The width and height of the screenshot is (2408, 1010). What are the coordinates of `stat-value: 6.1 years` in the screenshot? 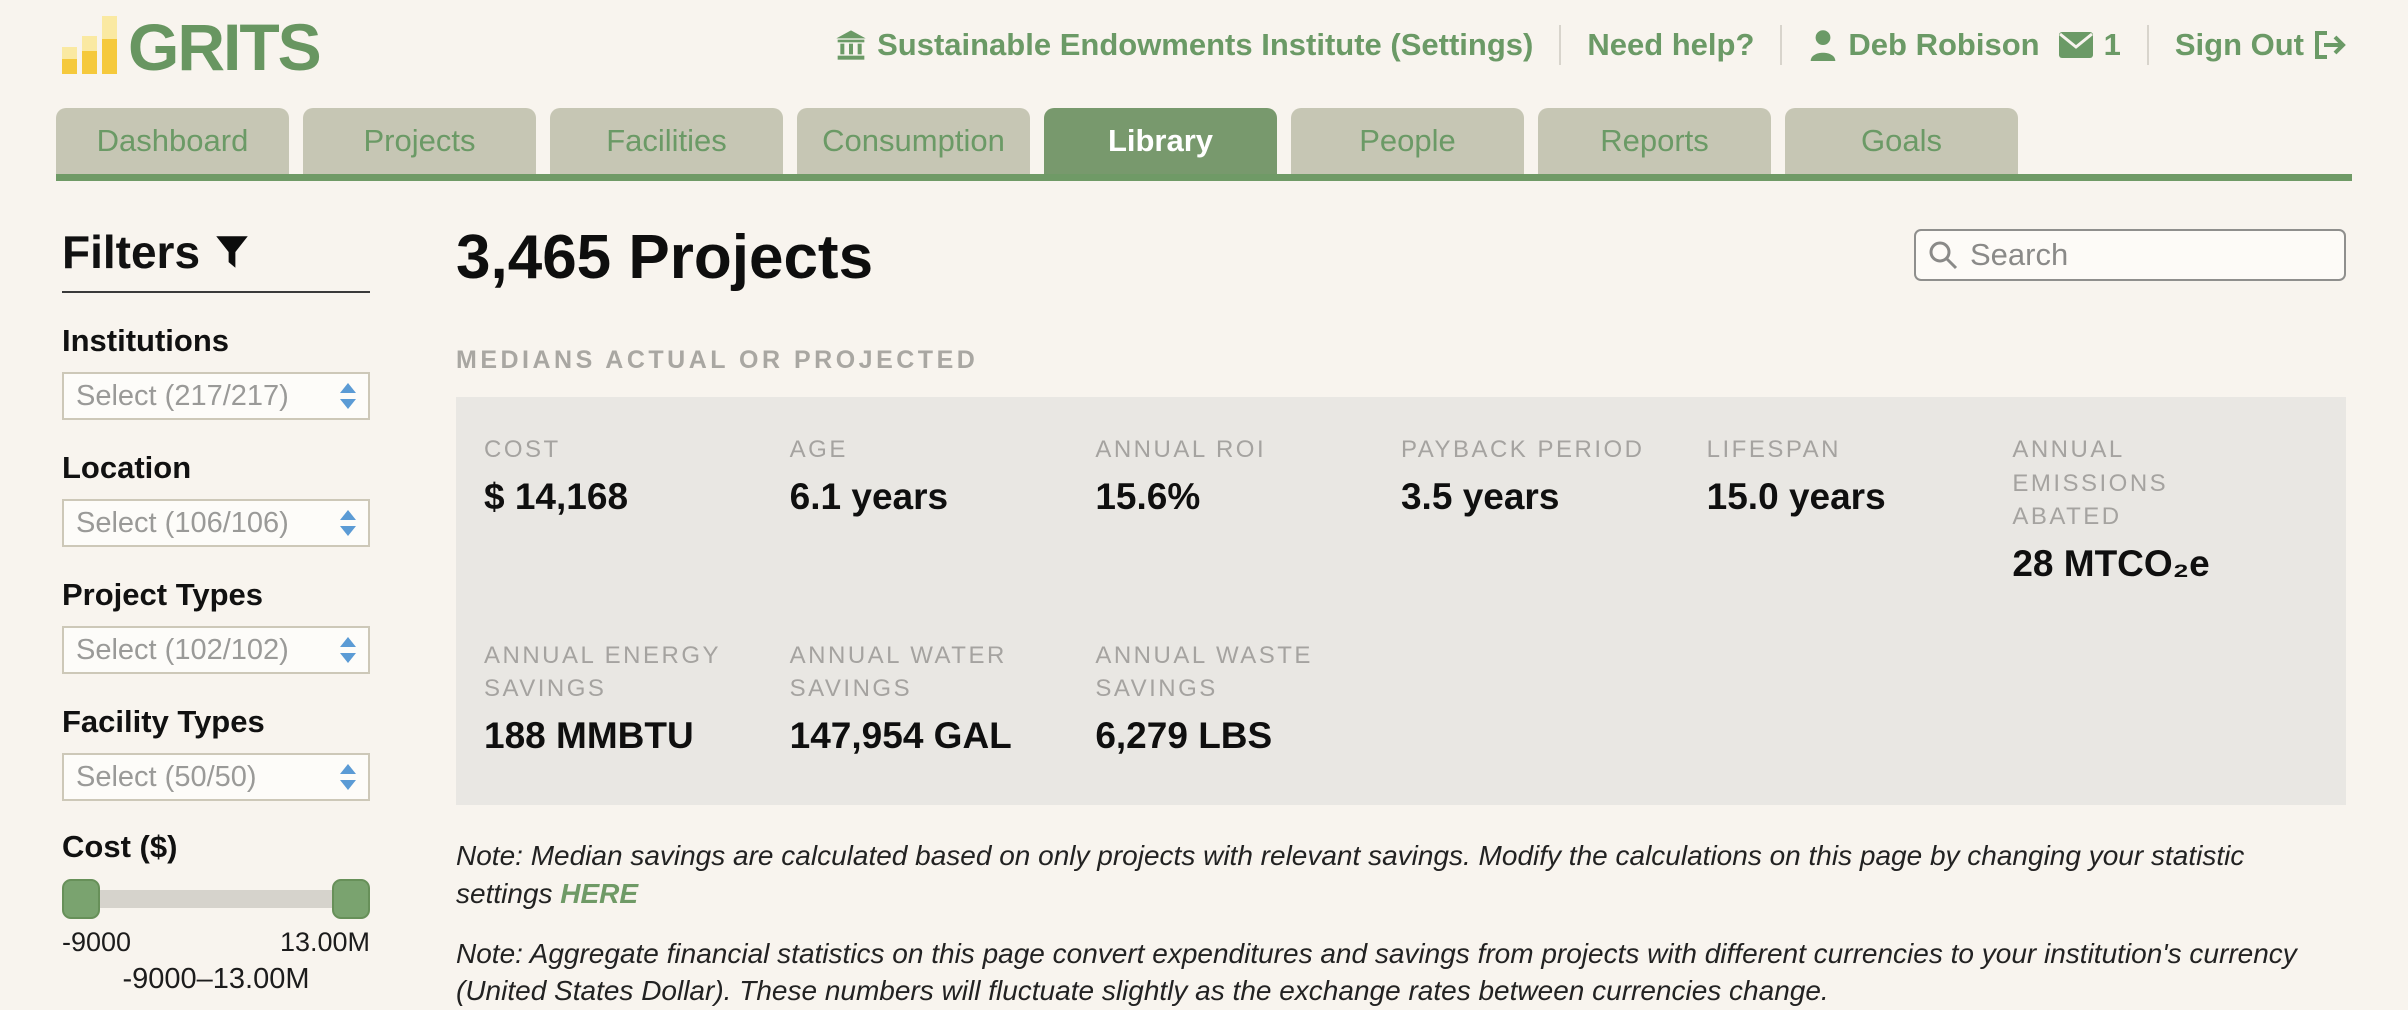 It's located at (869, 496).